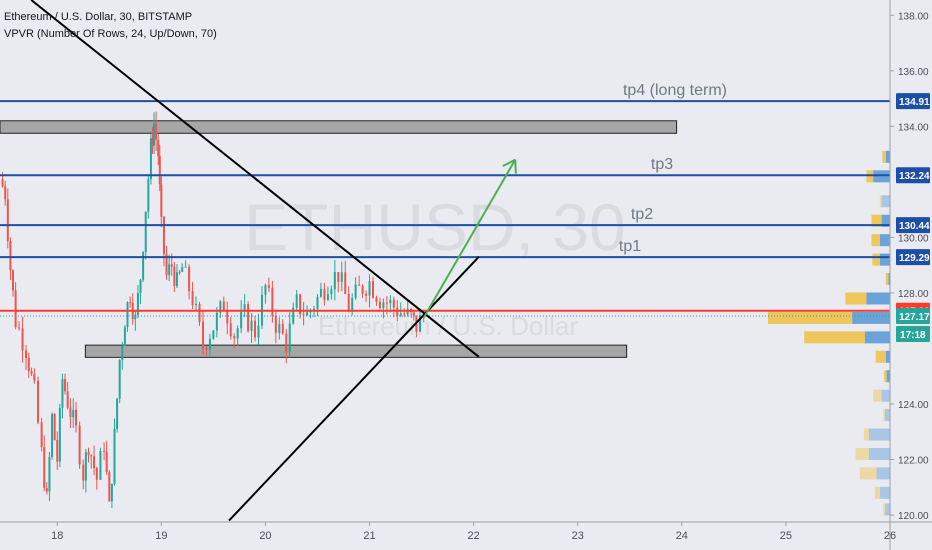 The height and width of the screenshot is (550, 932). Describe the element at coordinates (675, 90) in the screenshot. I see `target-annotation: tp4 (long term)` at that location.